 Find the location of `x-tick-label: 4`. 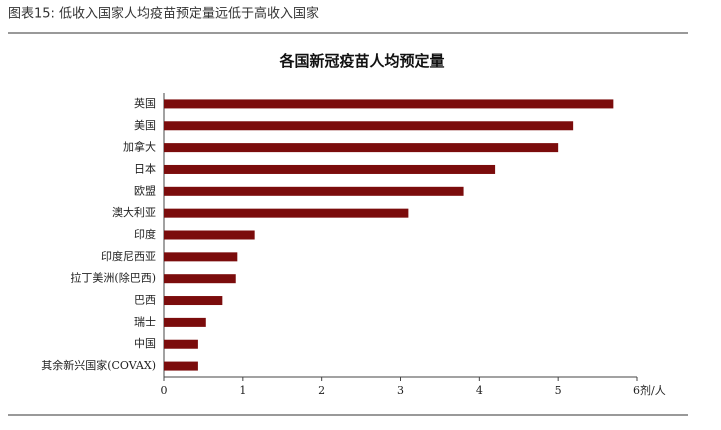

x-tick-label: 4 is located at coordinates (479, 390).